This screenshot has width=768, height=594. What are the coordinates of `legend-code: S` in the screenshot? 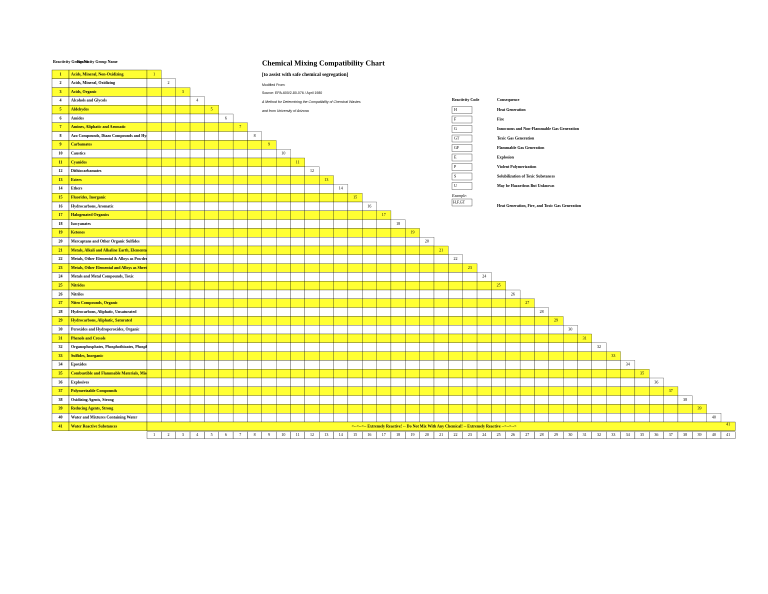 It's located at (455, 175).